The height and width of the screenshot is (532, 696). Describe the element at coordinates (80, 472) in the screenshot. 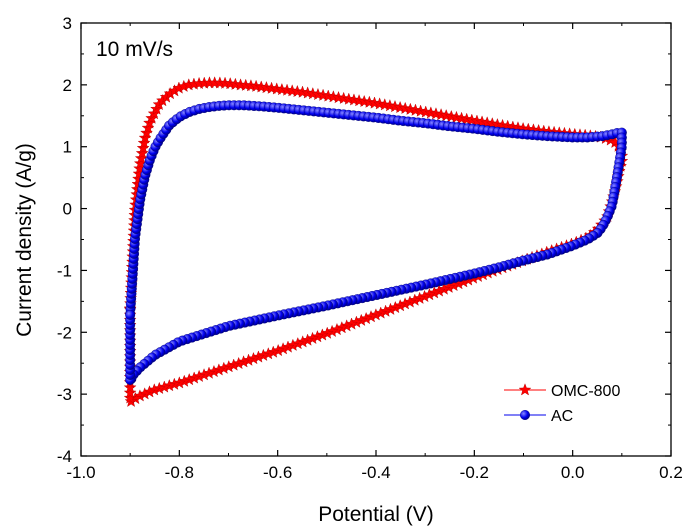

I see `x-tick-label: -1.0` at that location.